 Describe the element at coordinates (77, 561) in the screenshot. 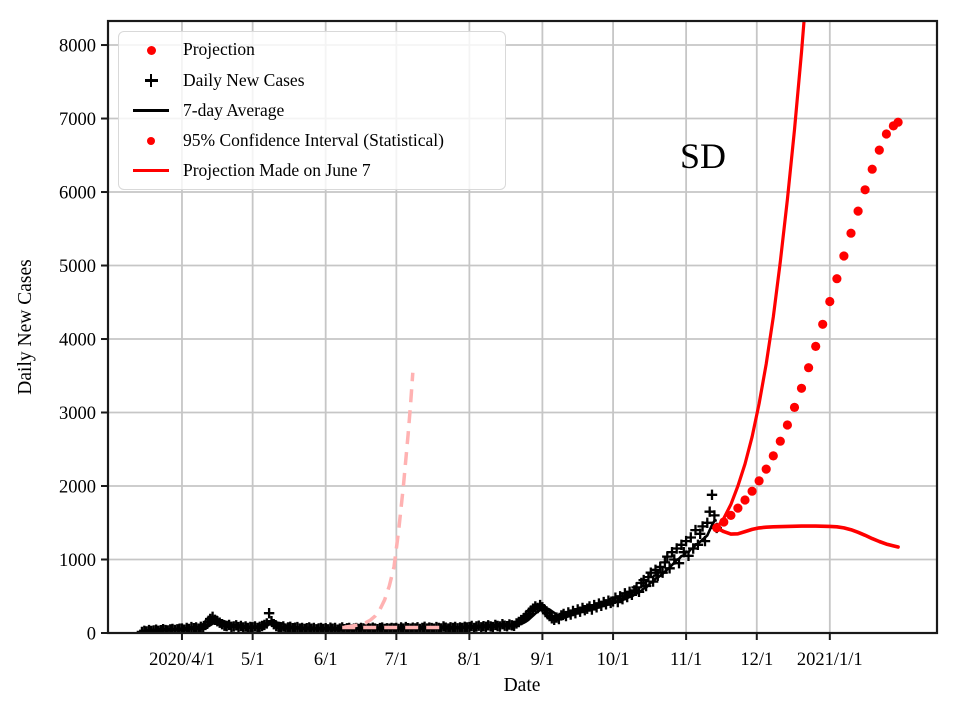

I see `y-tick-label: 1000` at that location.